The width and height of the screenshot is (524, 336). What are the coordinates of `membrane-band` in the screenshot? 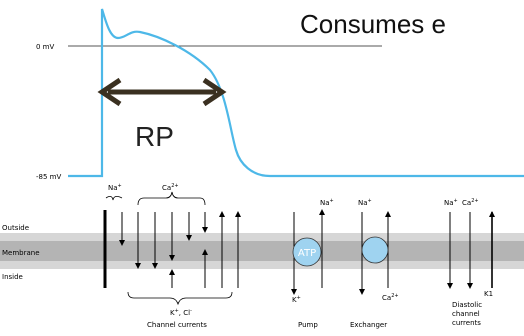 It's located at (262, 251).